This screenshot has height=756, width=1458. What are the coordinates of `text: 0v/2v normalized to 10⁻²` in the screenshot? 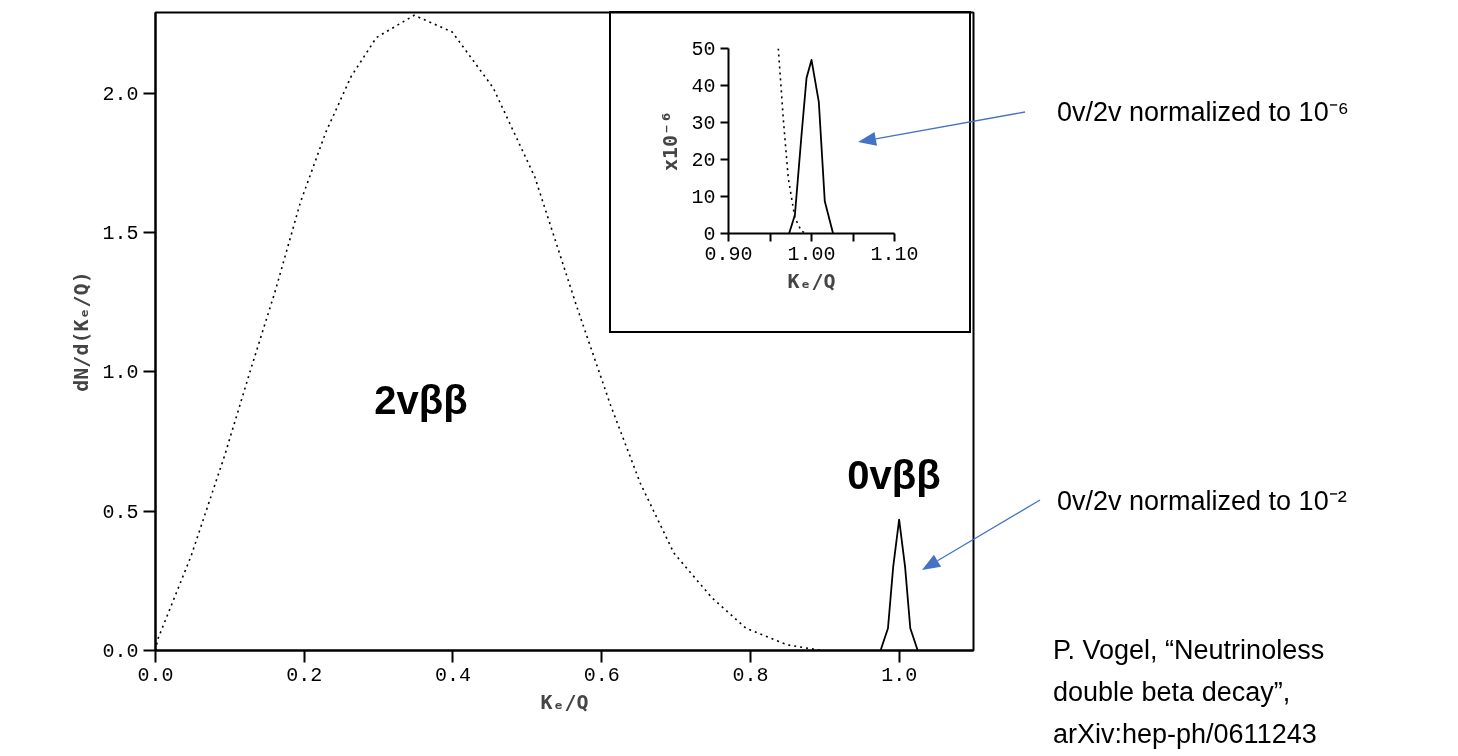 It's located at (1202, 501).